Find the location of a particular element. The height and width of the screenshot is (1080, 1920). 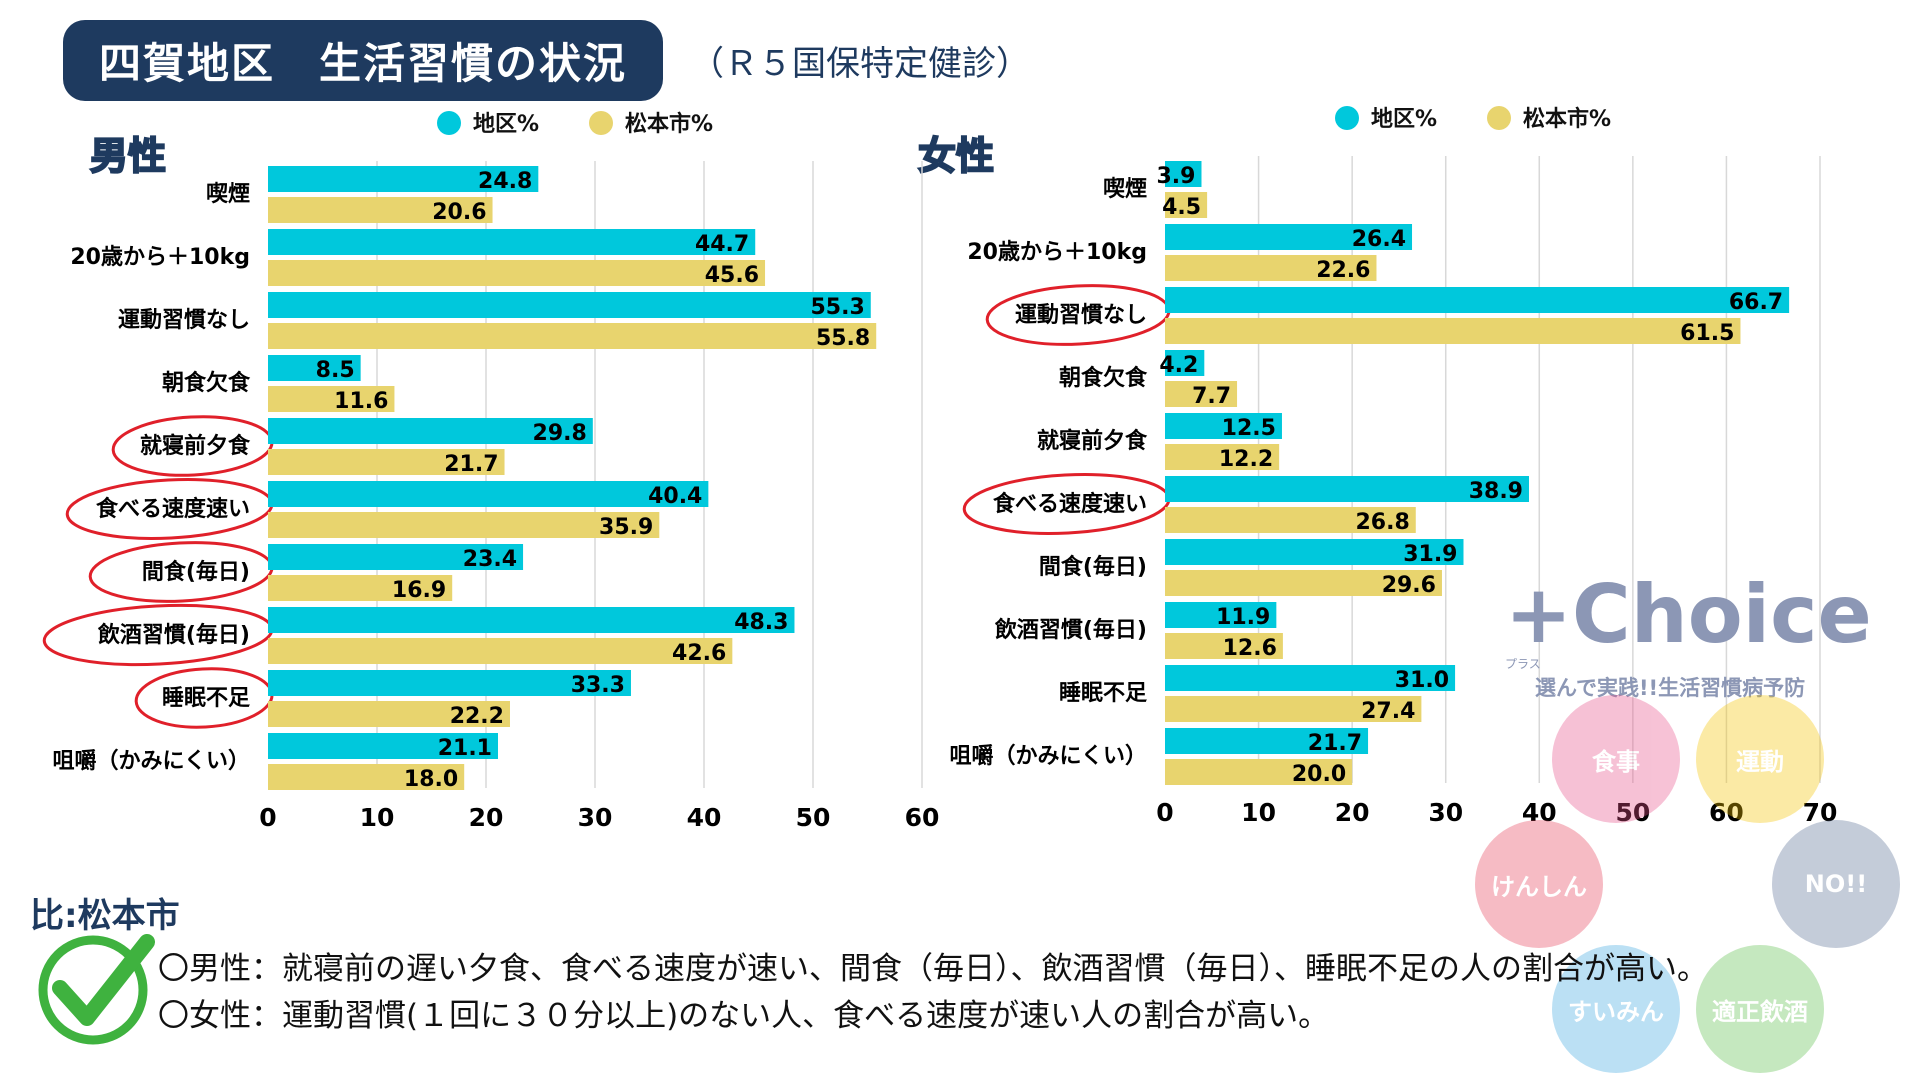

data-label: 27.4 is located at coordinates (1388, 711).